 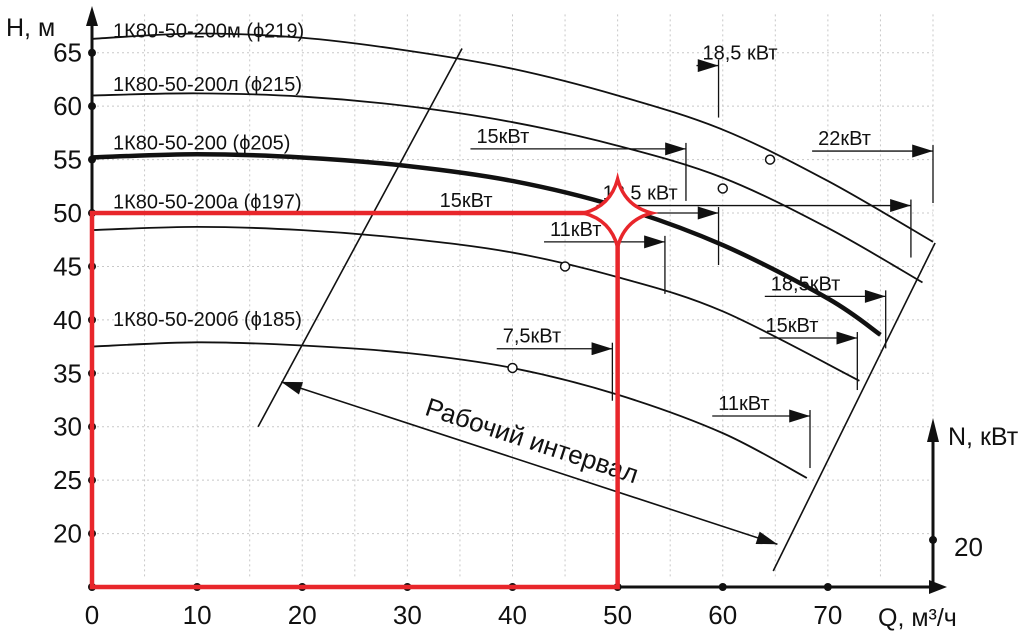 I want to click on y-tick-label: 40, so click(x=67, y=320).